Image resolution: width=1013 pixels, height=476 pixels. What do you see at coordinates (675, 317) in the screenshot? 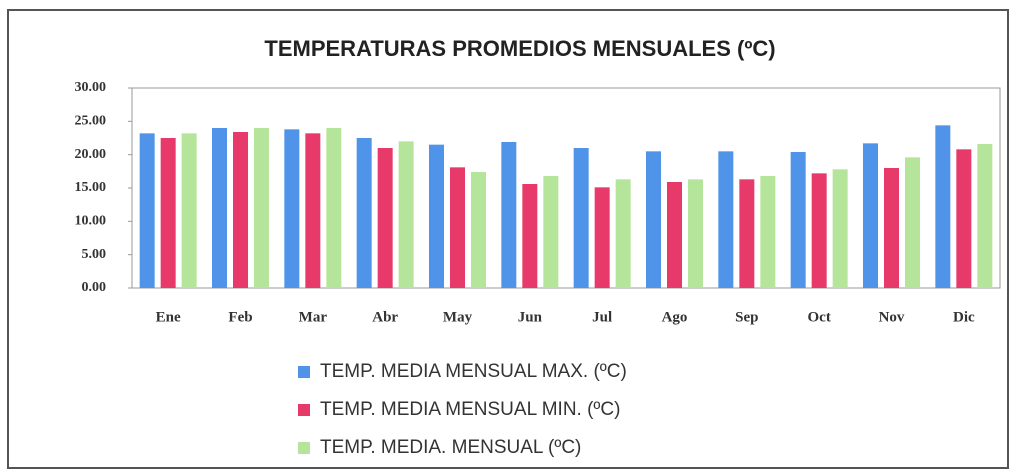
I see `x-tick-label: Ago` at bounding box center [675, 317].